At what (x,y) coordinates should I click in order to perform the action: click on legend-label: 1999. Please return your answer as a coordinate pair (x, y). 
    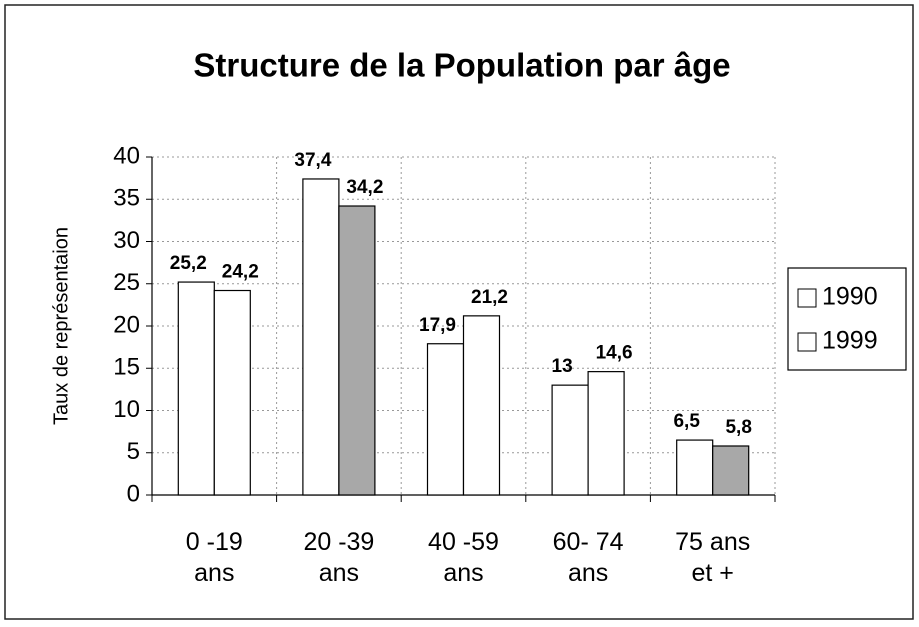
    Looking at the image, I should click on (850, 341).